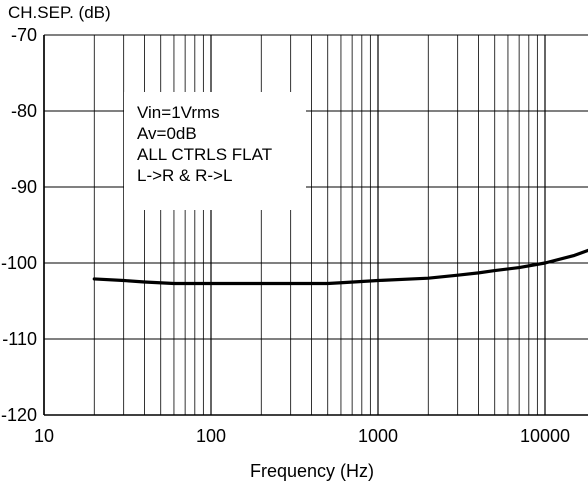 Image resolution: width=588 pixels, height=485 pixels. What do you see at coordinates (378, 436) in the screenshot?
I see `x-tick-label: 1000` at bounding box center [378, 436].